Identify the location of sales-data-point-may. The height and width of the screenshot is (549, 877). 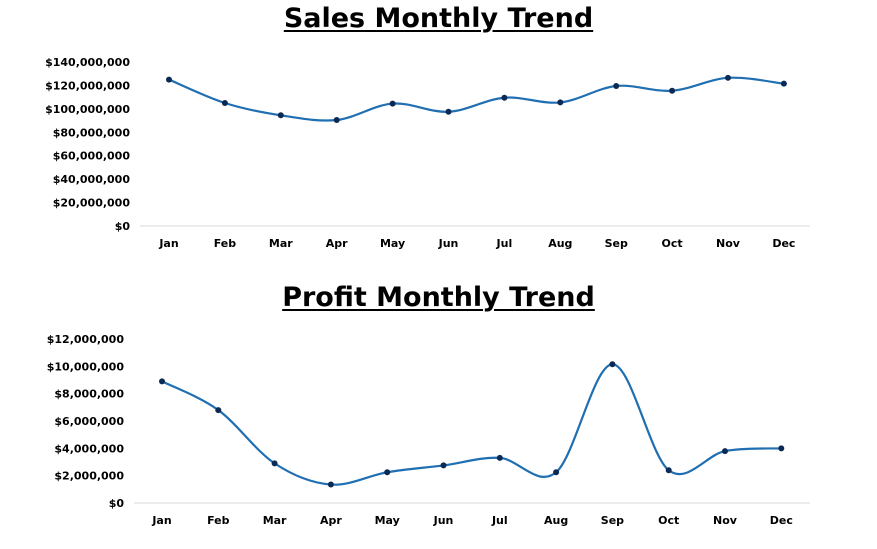
(392, 103).